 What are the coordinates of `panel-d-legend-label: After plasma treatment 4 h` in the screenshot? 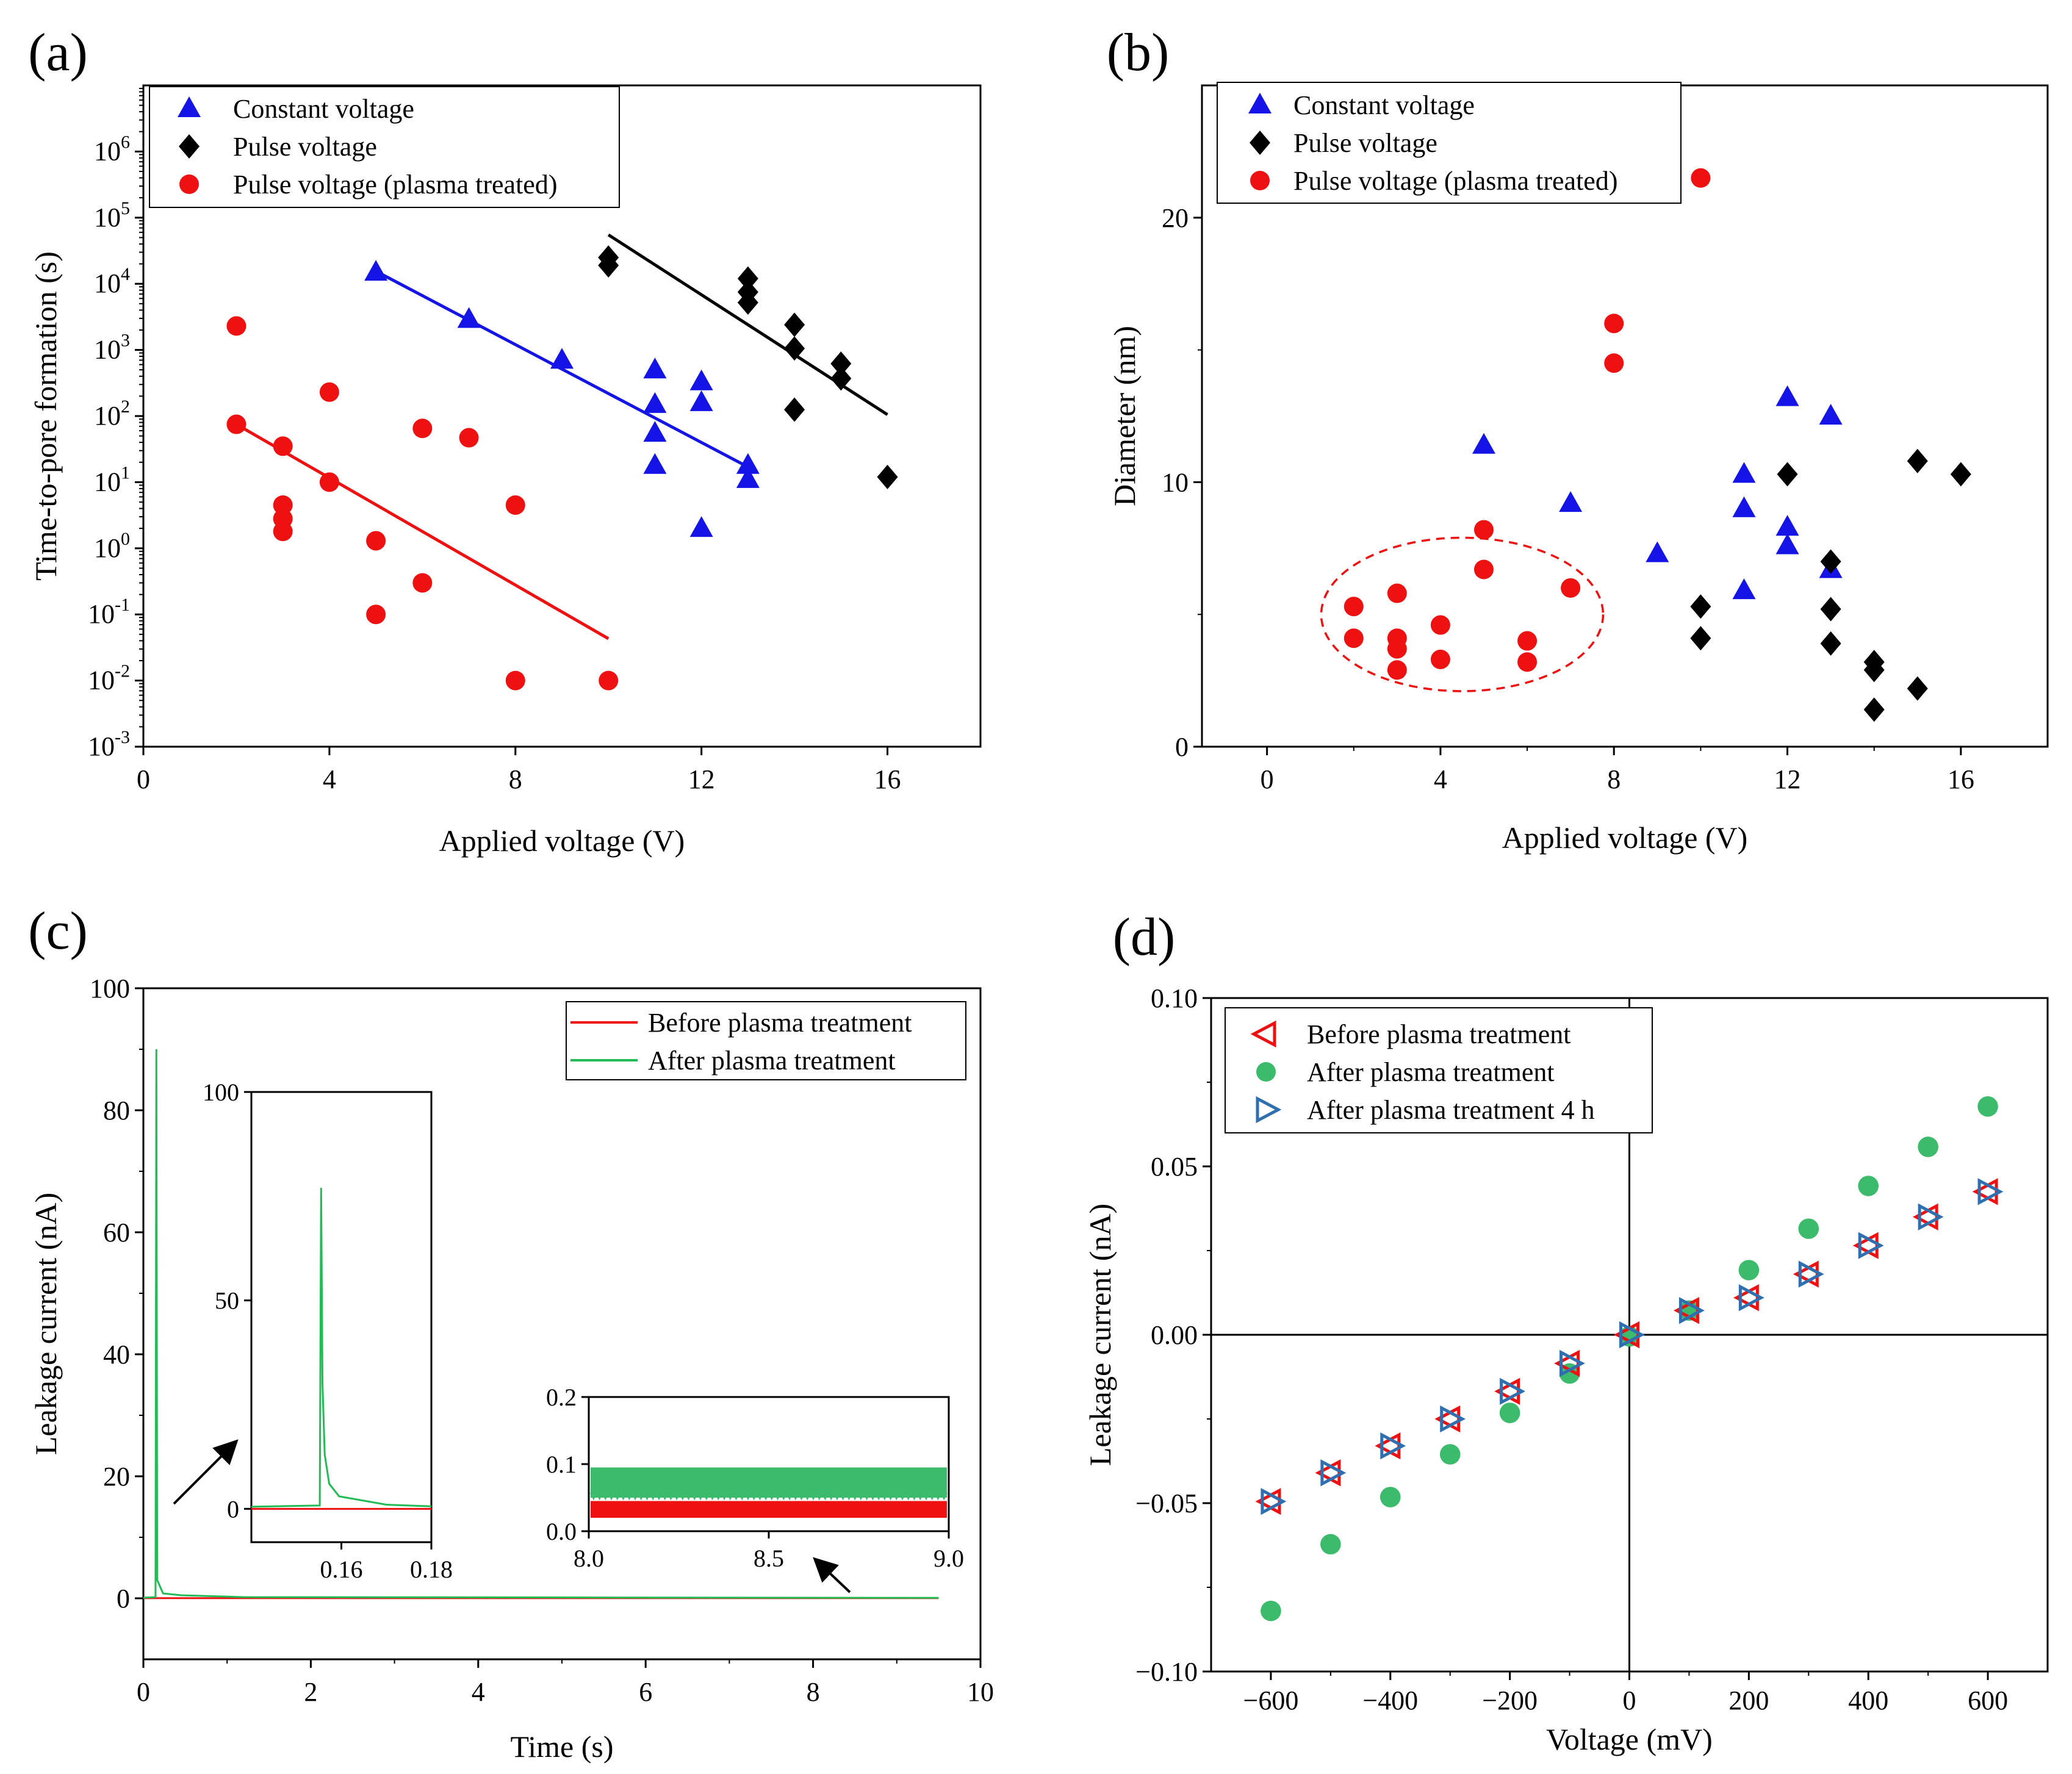 It's located at (1451, 1110).